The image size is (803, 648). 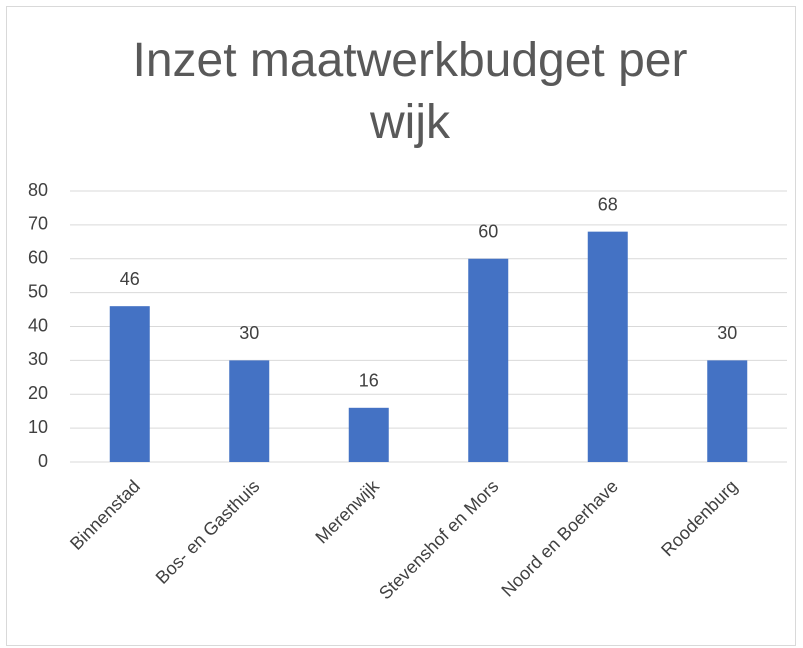 I want to click on data-label: 46, so click(x=130, y=279).